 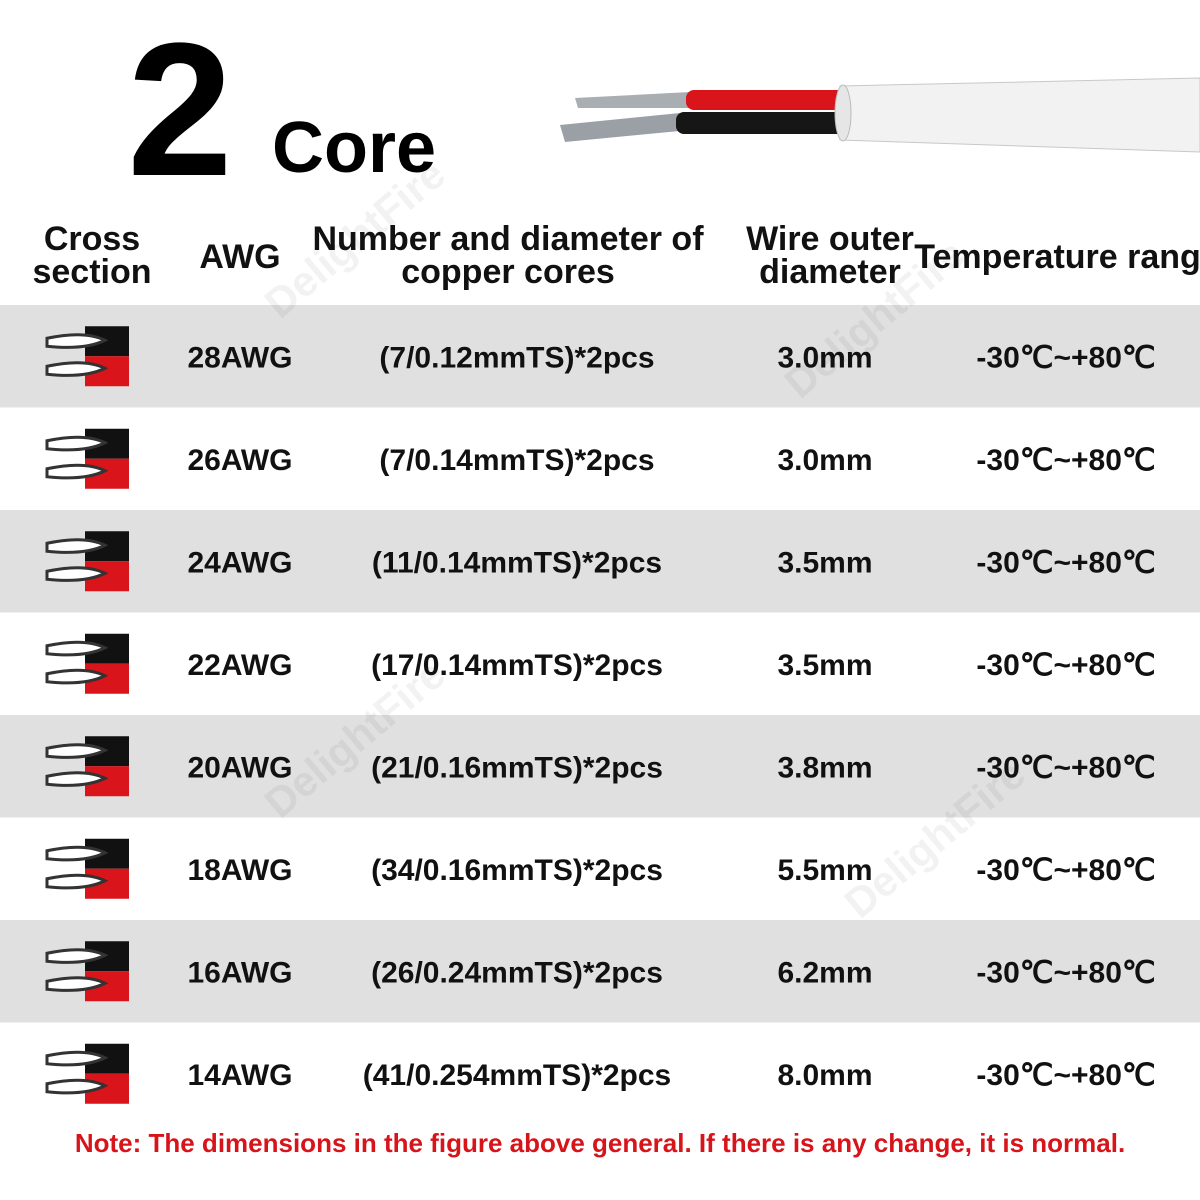 What do you see at coordinates (239, 460) in the screenshot?
I see `cell: 26AWG` at bounding box center [239, 460].